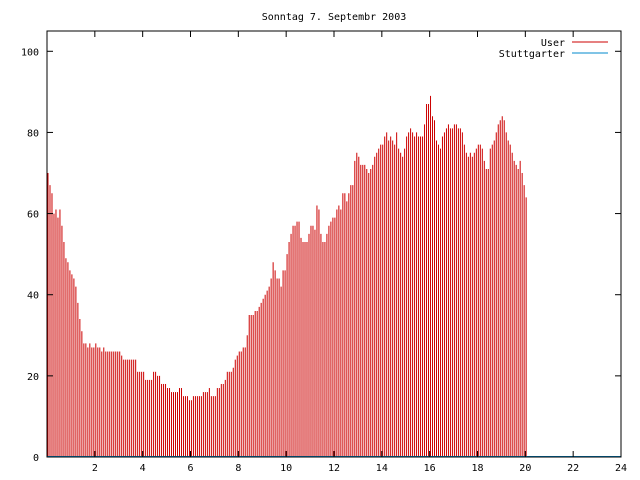  I want to click on x-tick-label: 12, so click(334, 468).